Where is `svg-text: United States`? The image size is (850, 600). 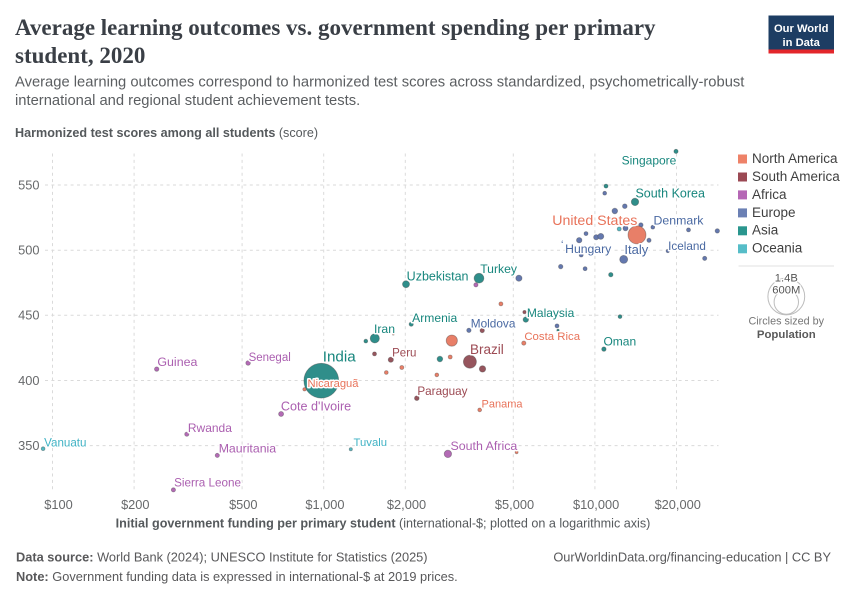
svg-text: United States is located at coordinates (594, 221).